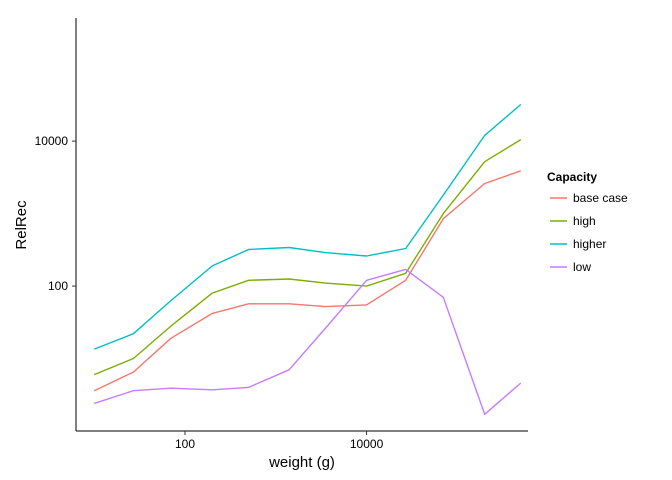 Image resolution: width=672 pixels, height=480 pixels. Describe the element at coordinates (600, 198) in the screenshot. I see `legend-label: base case` at that location.